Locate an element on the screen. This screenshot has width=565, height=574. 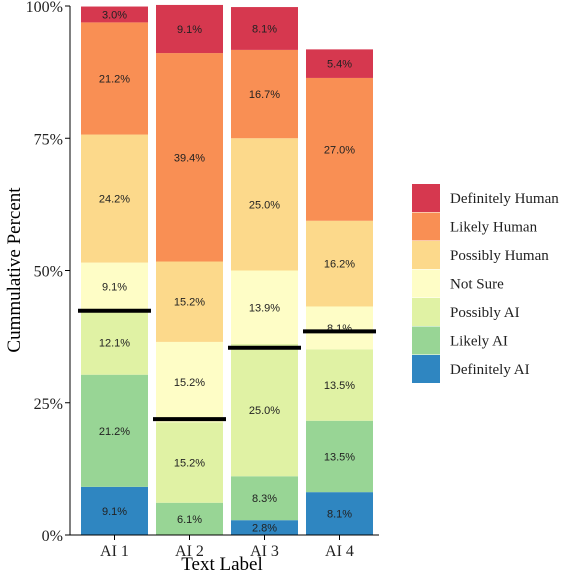
bar-segment-ai-1-not-sure is located at coordinates (114, 286).